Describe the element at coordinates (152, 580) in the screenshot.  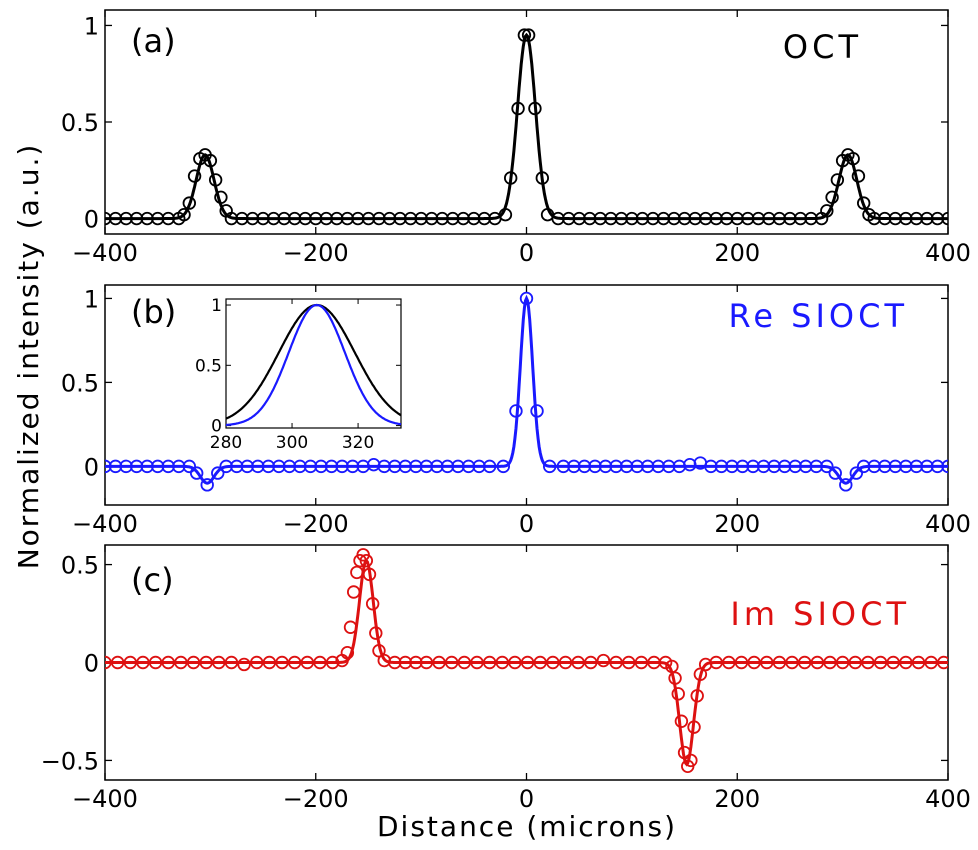
I see `panel-label: (c)` at that location.